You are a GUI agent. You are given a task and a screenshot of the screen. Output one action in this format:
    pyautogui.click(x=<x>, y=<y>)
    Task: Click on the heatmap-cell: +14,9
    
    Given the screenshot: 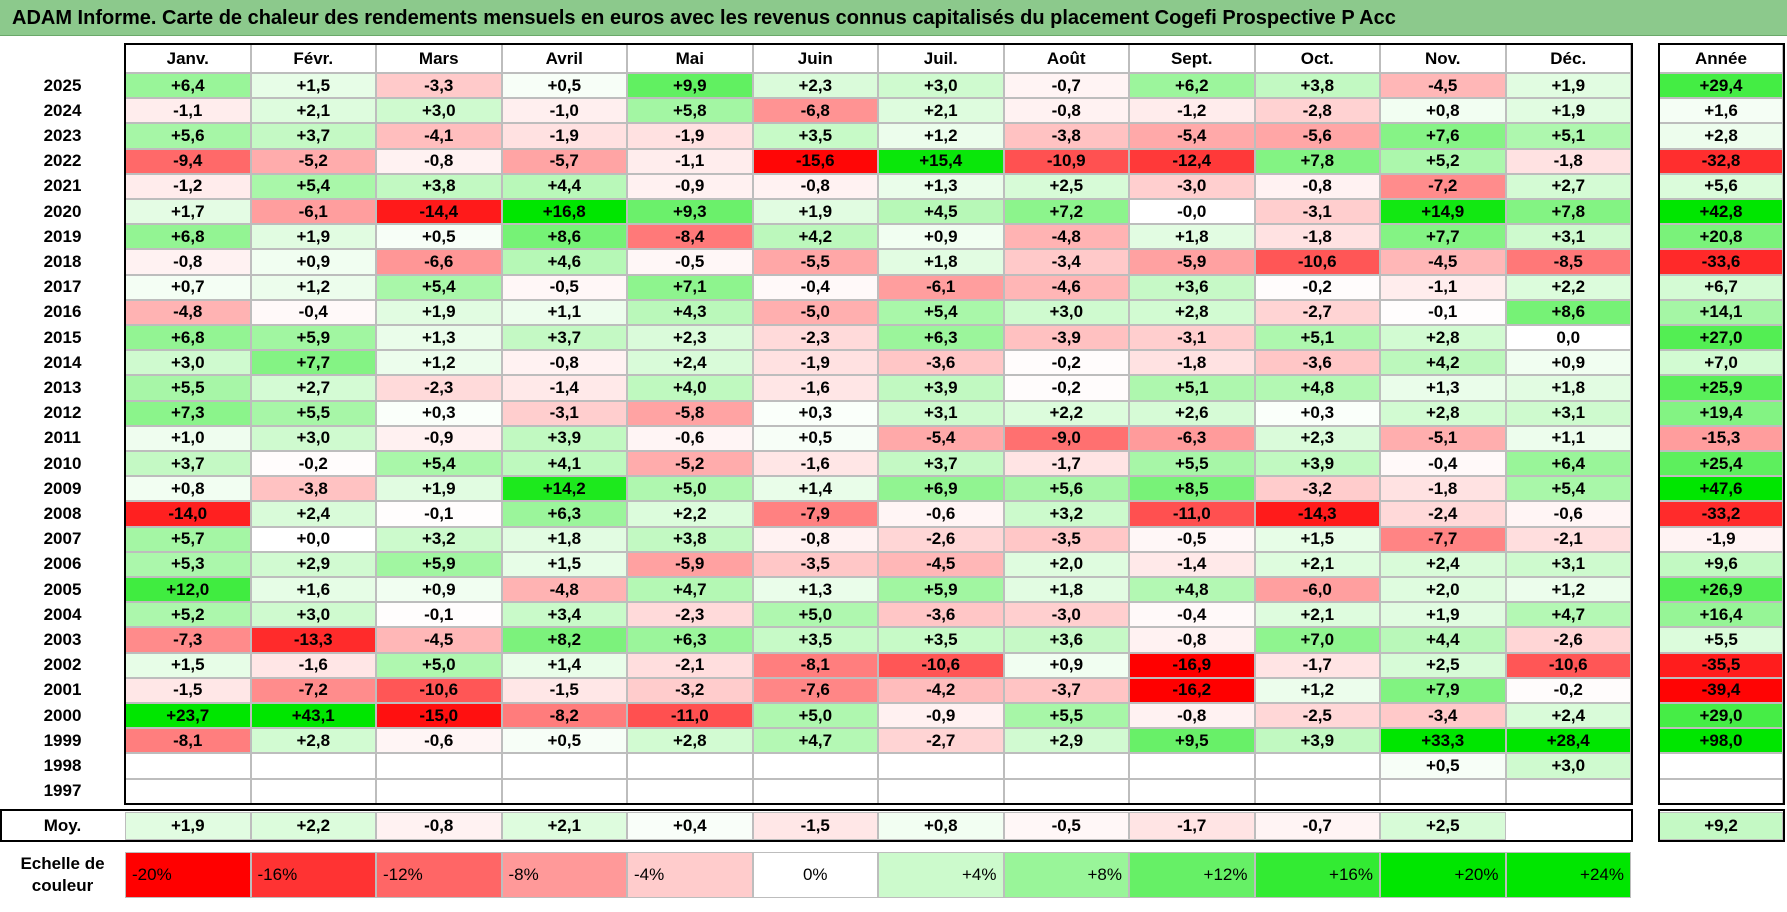 What is the action you would take?
    pyautogui.click(x=1443, y=212)
    